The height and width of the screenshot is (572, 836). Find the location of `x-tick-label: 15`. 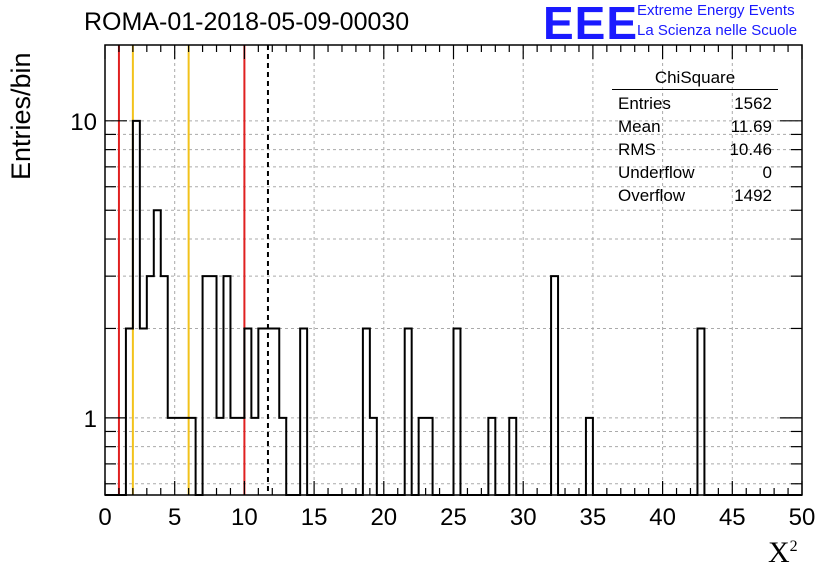

x-tick-label: 15 is located at coordinates (314, 517).